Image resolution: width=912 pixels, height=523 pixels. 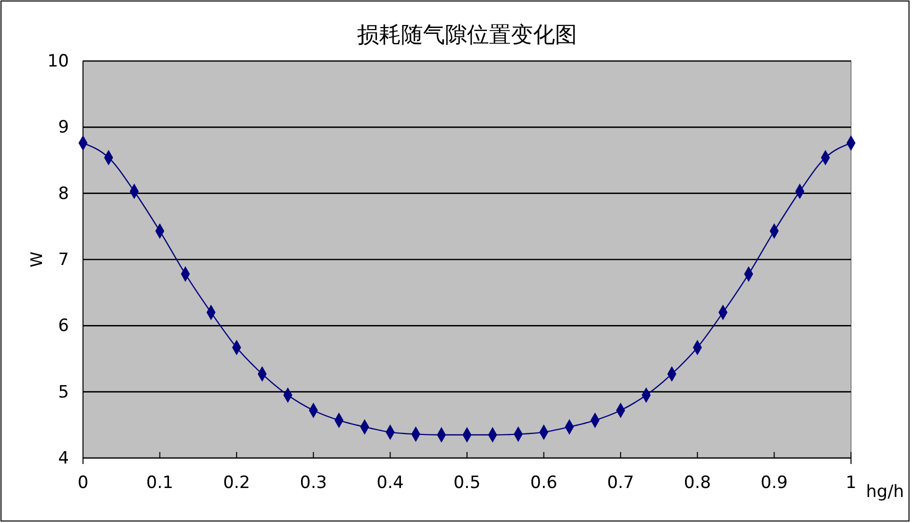 I want to click on x-tick-label: 0.2, so click(x=236, y=483).